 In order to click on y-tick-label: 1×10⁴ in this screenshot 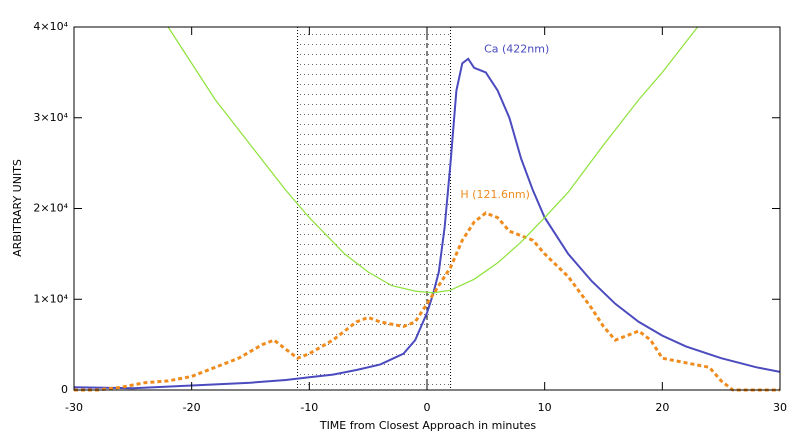, I will do `click(50, 298)`.